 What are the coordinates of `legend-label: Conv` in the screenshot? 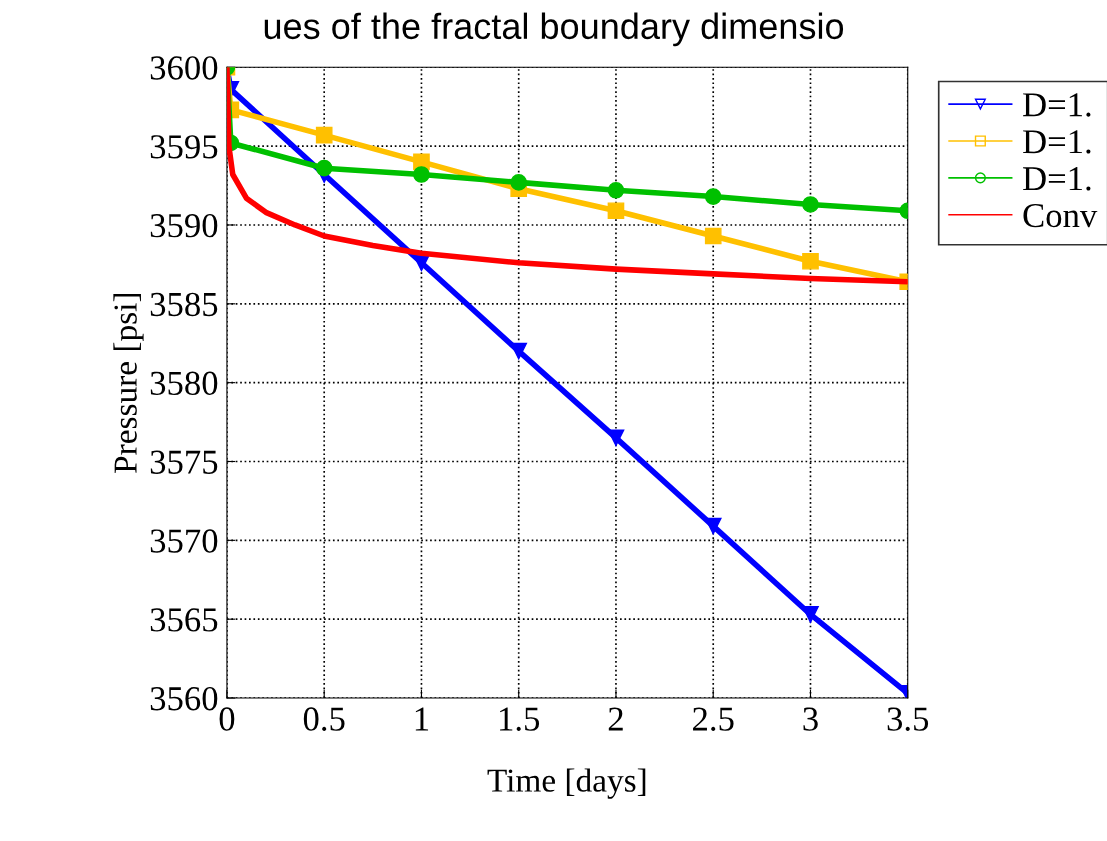 It's located at (1060, 215).